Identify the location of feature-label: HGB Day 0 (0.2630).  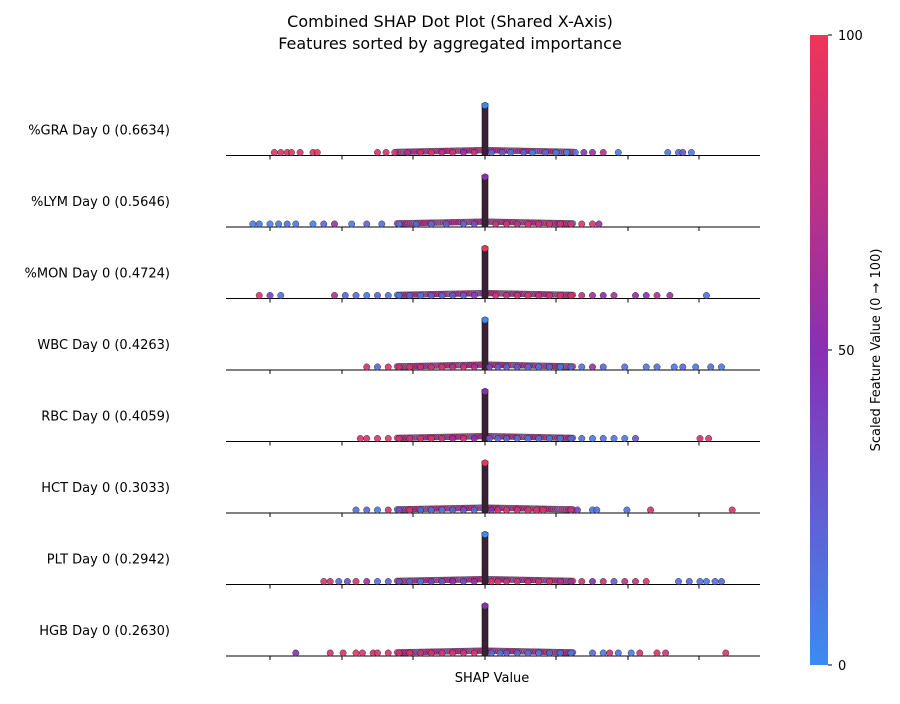
(104, 631).